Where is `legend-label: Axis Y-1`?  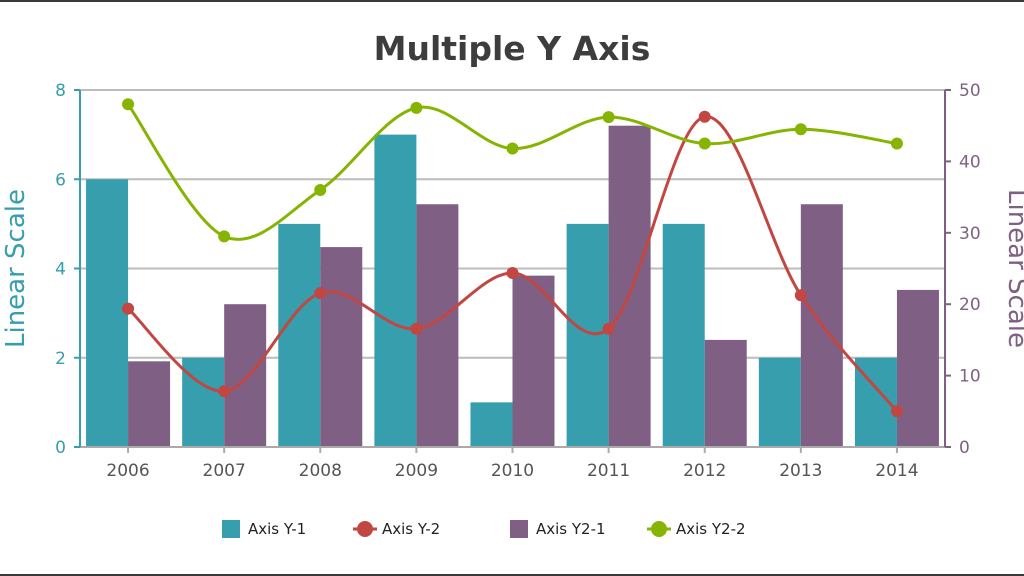 legend-label: Axis Y-1 is located at coordinates (277, 529).